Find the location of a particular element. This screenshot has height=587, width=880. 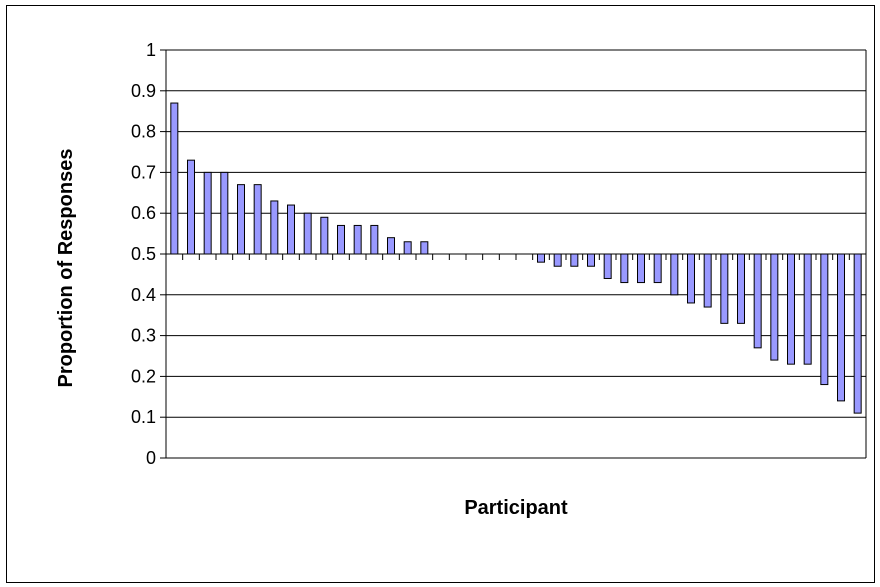

y-tick-label: 0.4 is located at coordinates (143, 295).